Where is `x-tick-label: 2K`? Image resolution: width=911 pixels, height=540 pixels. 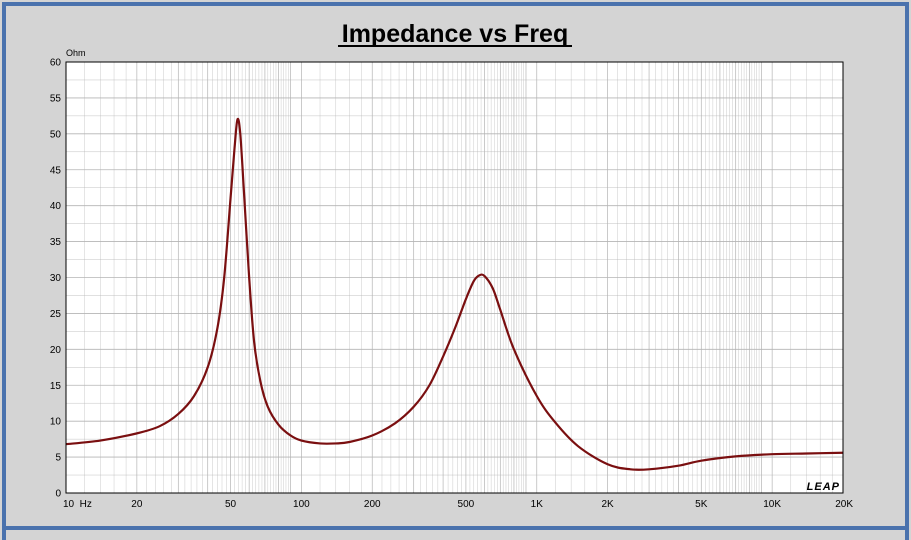
x-tick-label: 2K is located at coordinates (608, 504).